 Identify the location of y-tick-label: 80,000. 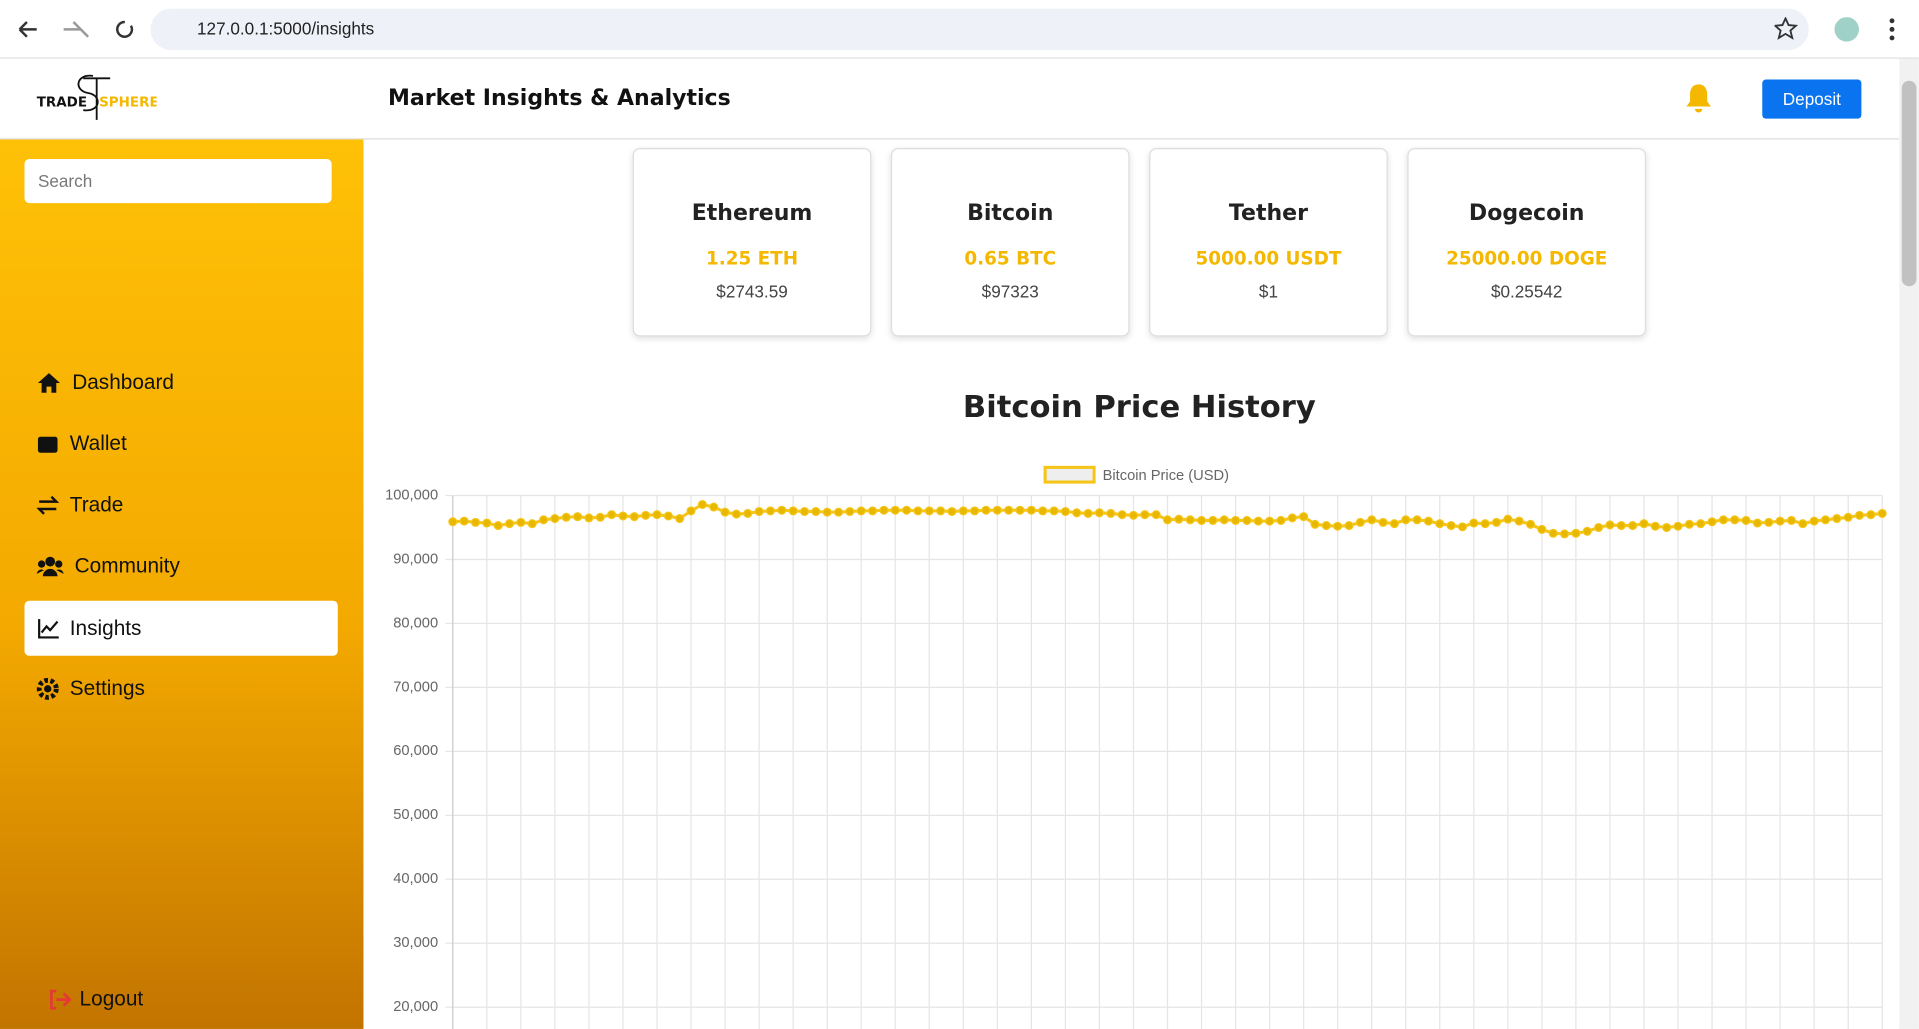
(415, 623).